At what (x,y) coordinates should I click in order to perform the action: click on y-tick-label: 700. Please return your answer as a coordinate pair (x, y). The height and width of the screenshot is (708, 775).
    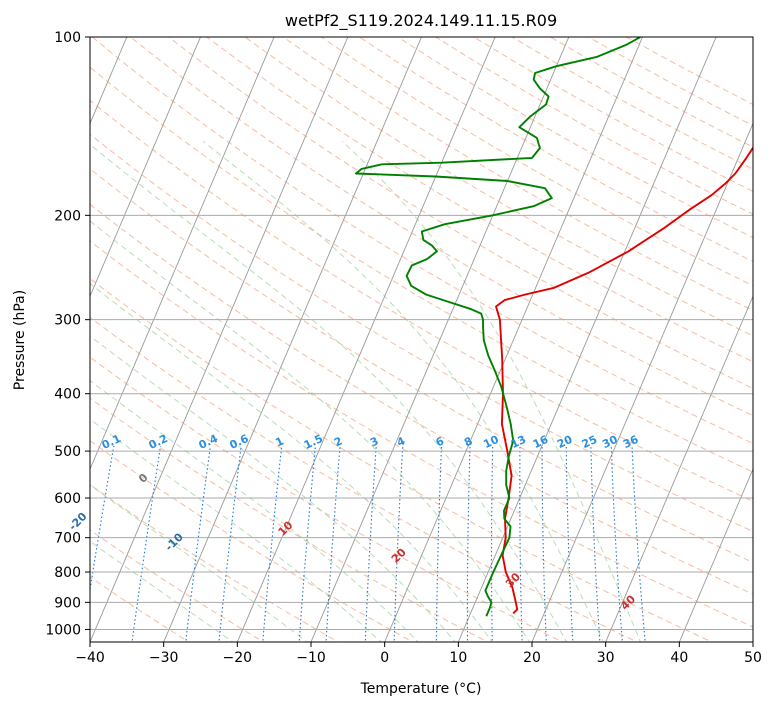
    Looking at the image, I should click on (67, 539).